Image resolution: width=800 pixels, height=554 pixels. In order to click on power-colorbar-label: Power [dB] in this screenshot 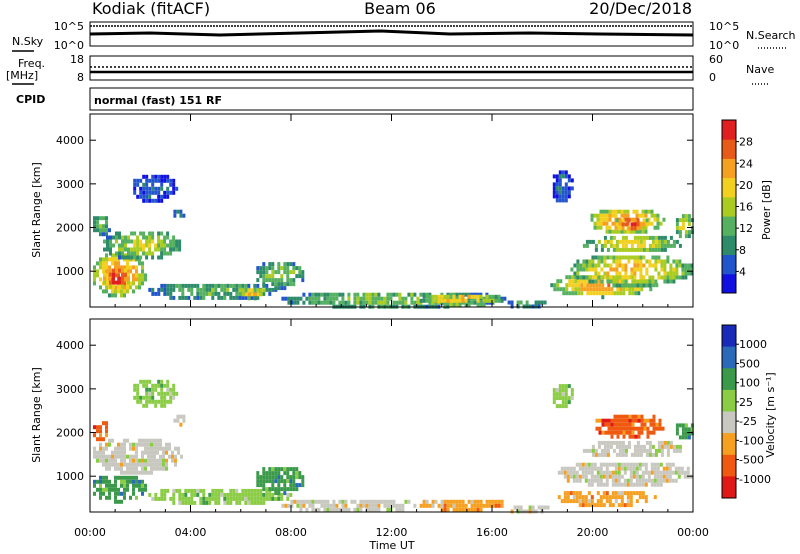, I will do `click(766, 210)`.